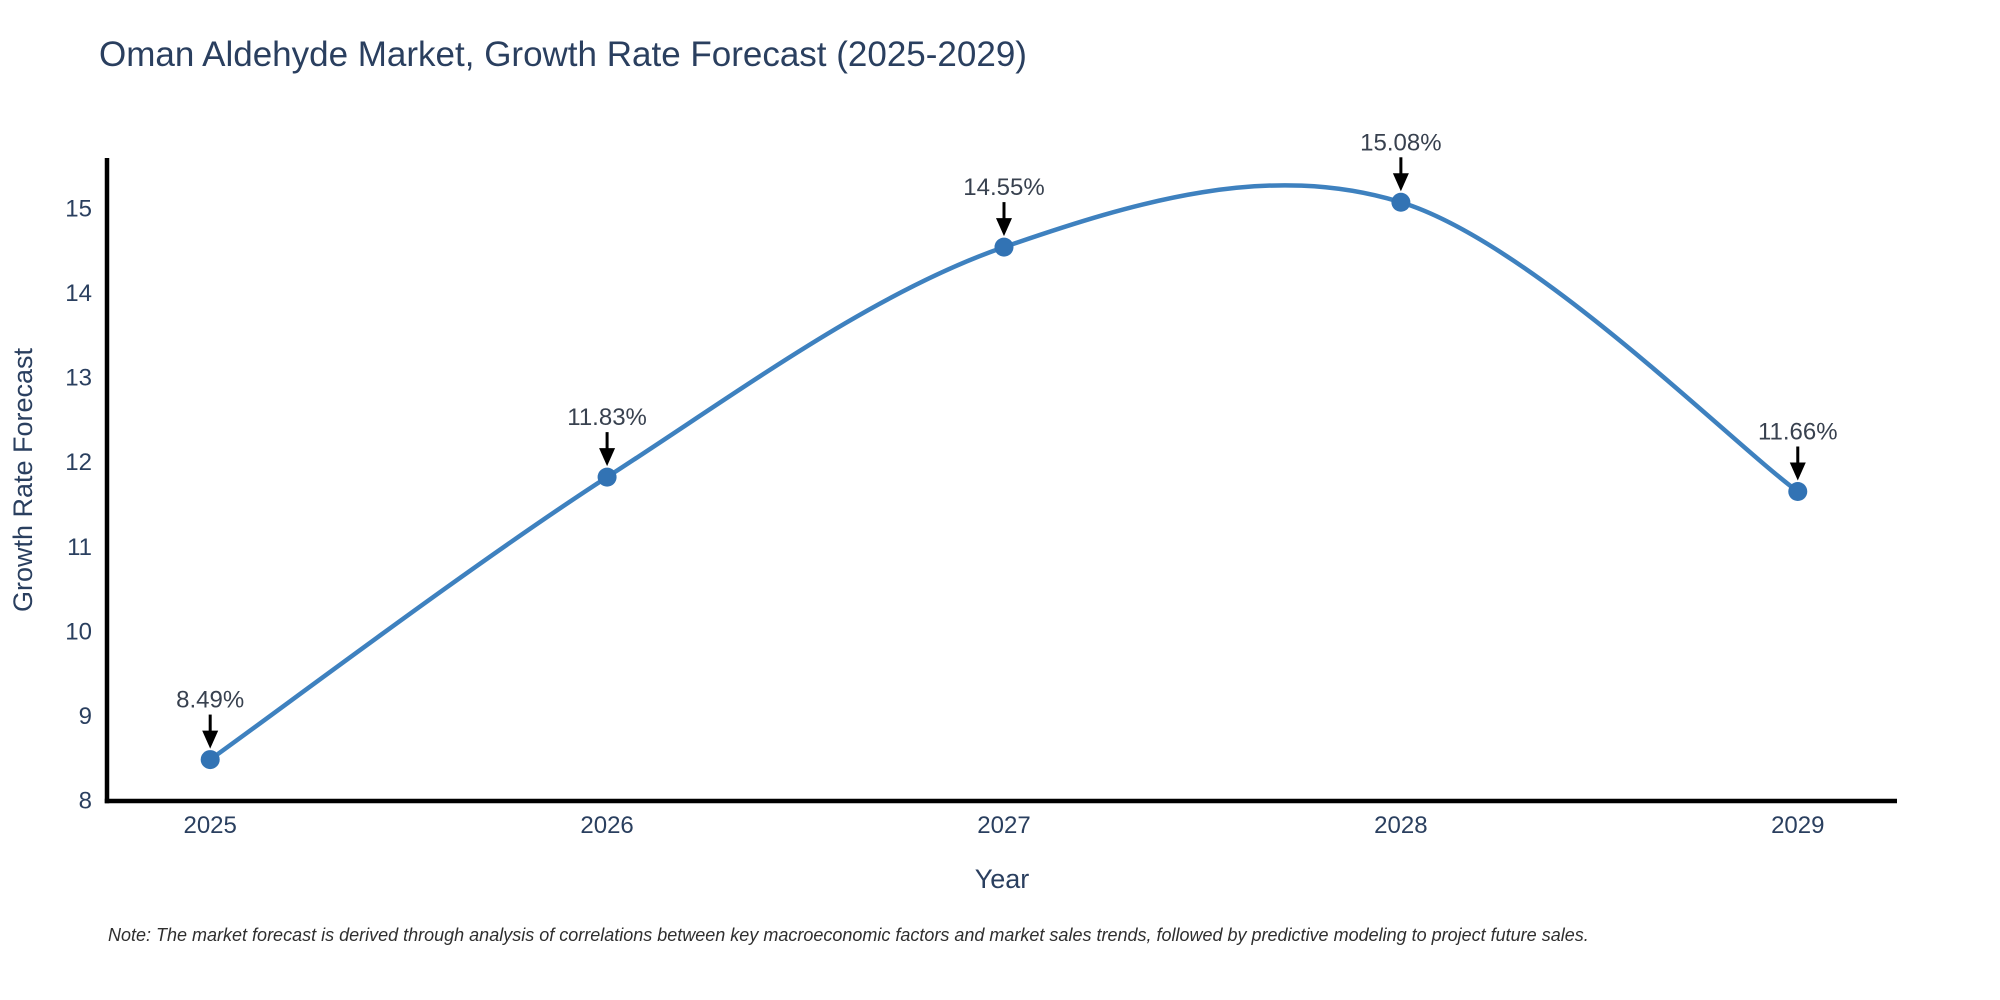 The height and width of the screenshot is (1000, 2000). I want to click on x-tick-label: 2025, so click(209, 825).